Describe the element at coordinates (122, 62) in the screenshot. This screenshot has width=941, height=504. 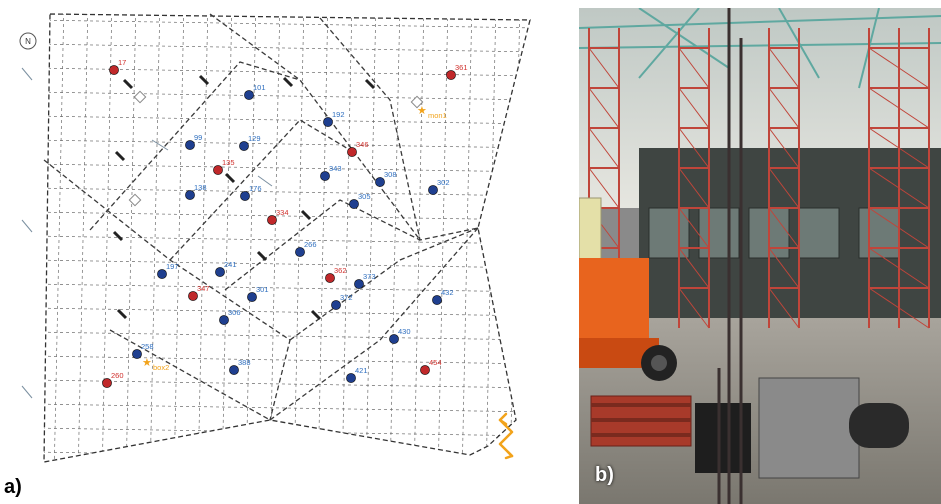
I see `red-sensor-point-label: 17` at that location.